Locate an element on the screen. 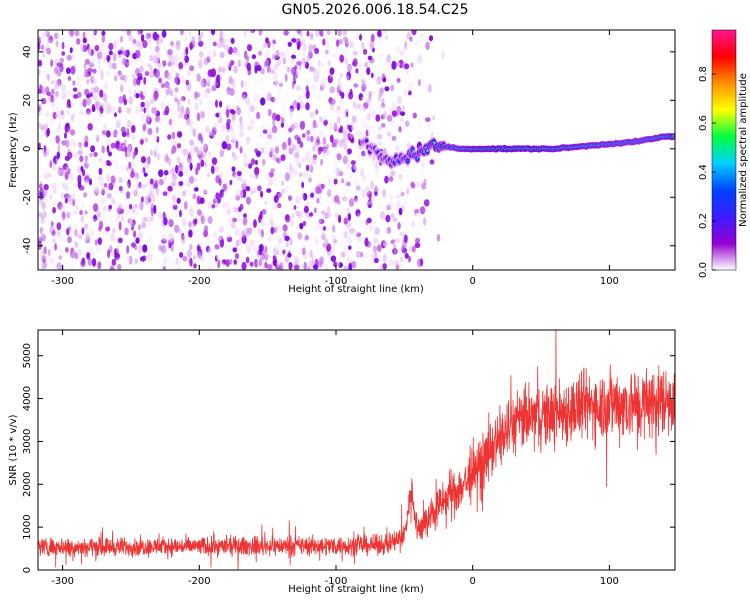 This screenshot has height=600, width=750. spectrogram-signal-cell is located at coordinates (673, 136).